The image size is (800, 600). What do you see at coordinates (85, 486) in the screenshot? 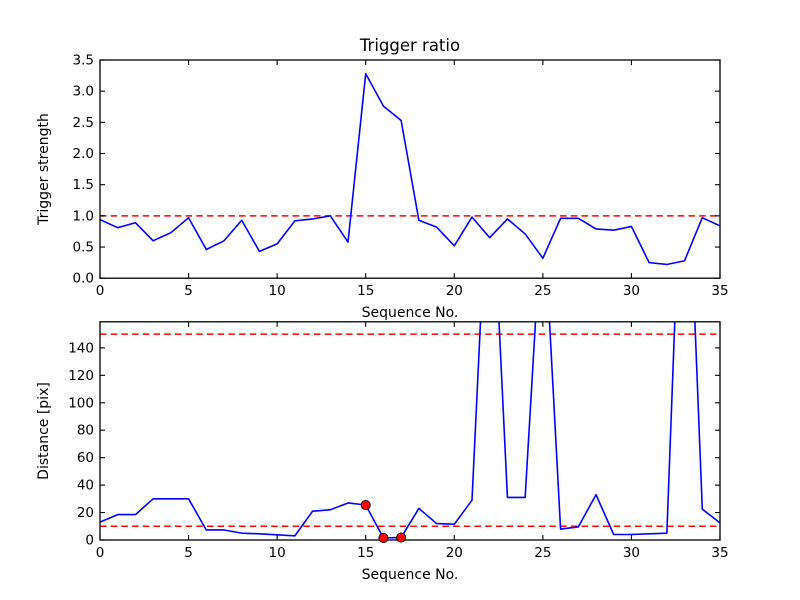
I see `y-tick-label: 40` at bounding box center [85, 486].